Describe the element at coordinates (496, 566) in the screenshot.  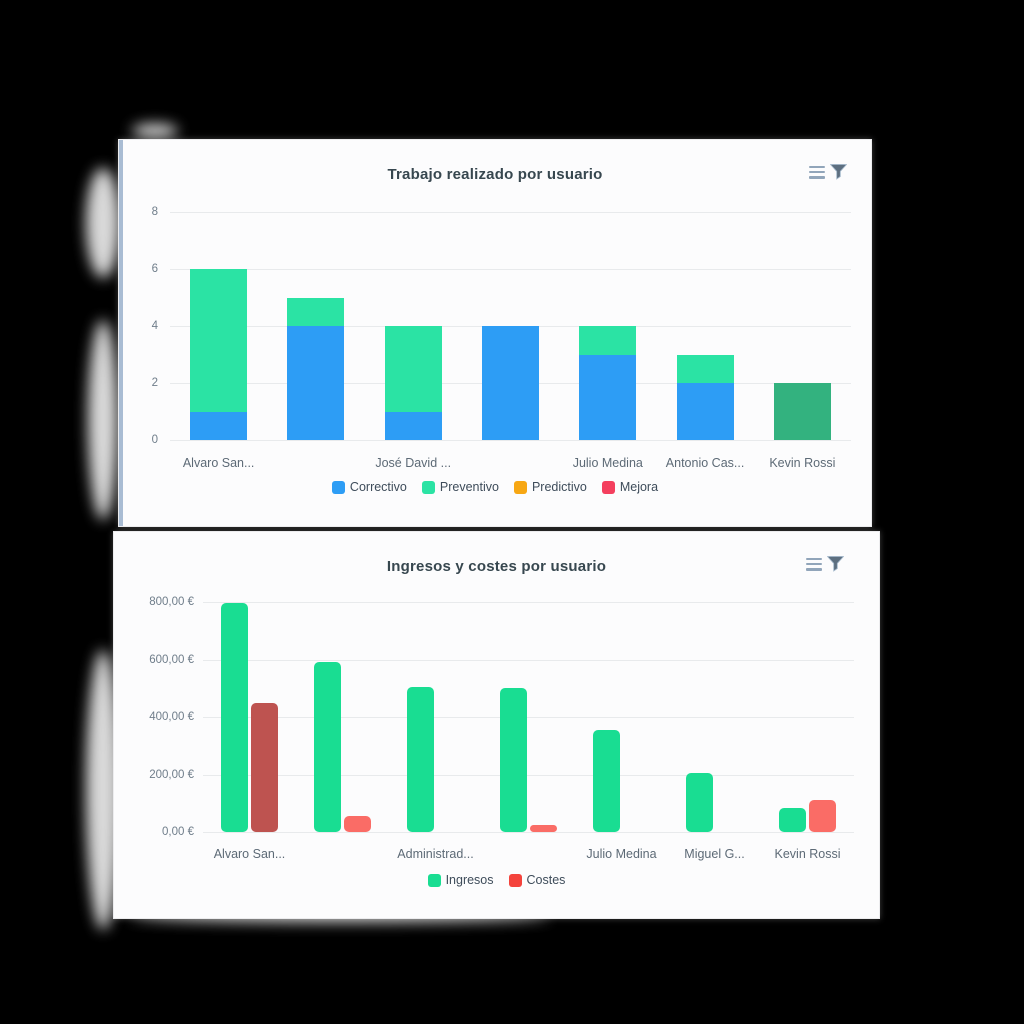
I see `chart-title: Ingresos y costes por usuario` at that location.